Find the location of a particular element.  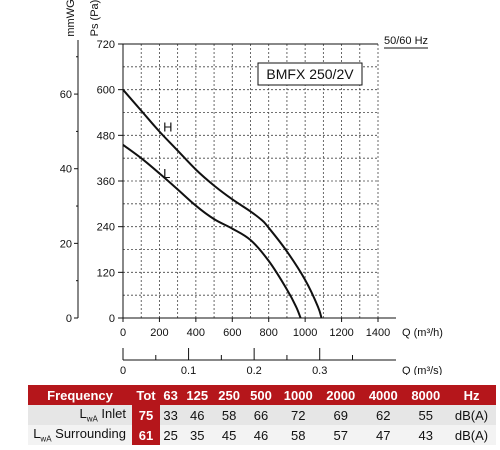

band-header: 250 is located at coordinates (229, 395).